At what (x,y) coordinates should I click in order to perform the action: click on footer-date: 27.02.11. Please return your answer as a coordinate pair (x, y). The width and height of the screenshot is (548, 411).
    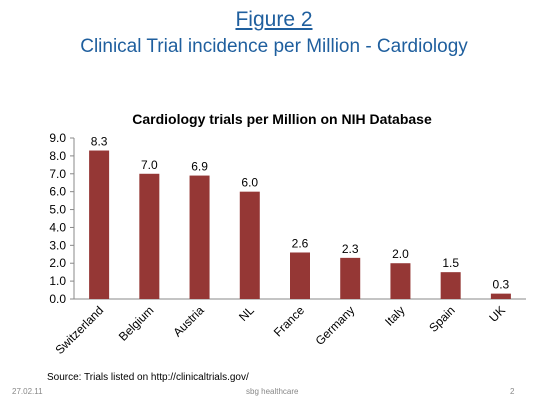
    Looking at the image, I should click on (27, 391).